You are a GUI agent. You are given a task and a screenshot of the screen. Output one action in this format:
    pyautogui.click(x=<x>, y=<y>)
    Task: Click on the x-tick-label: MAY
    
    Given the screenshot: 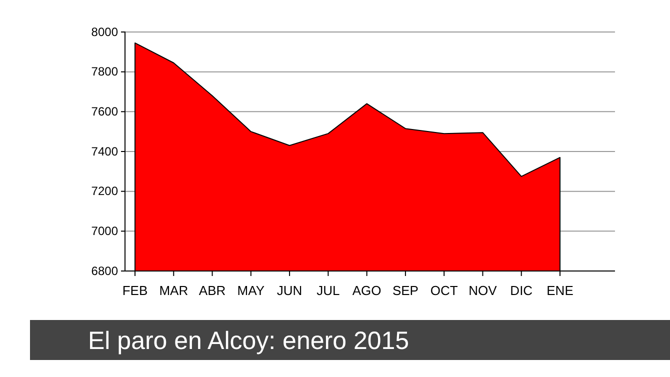 What is the action you would take?
    pyautogui.click(x=251, y=290)
    